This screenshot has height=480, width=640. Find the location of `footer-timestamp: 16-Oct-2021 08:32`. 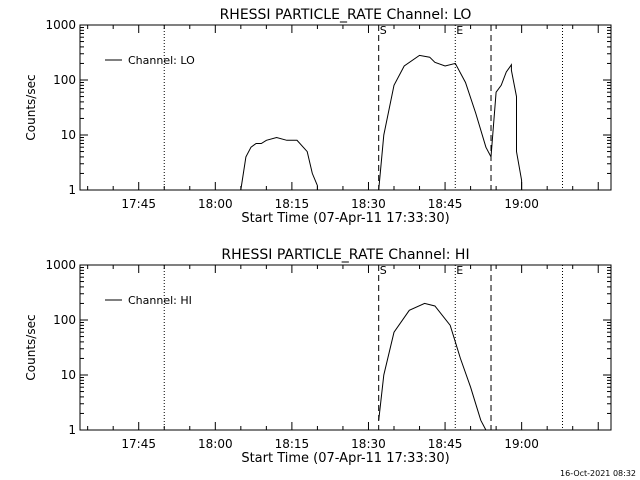

footer-timestamp: 16-Oct-2021 08:32 is located at coordinates (598, 473).